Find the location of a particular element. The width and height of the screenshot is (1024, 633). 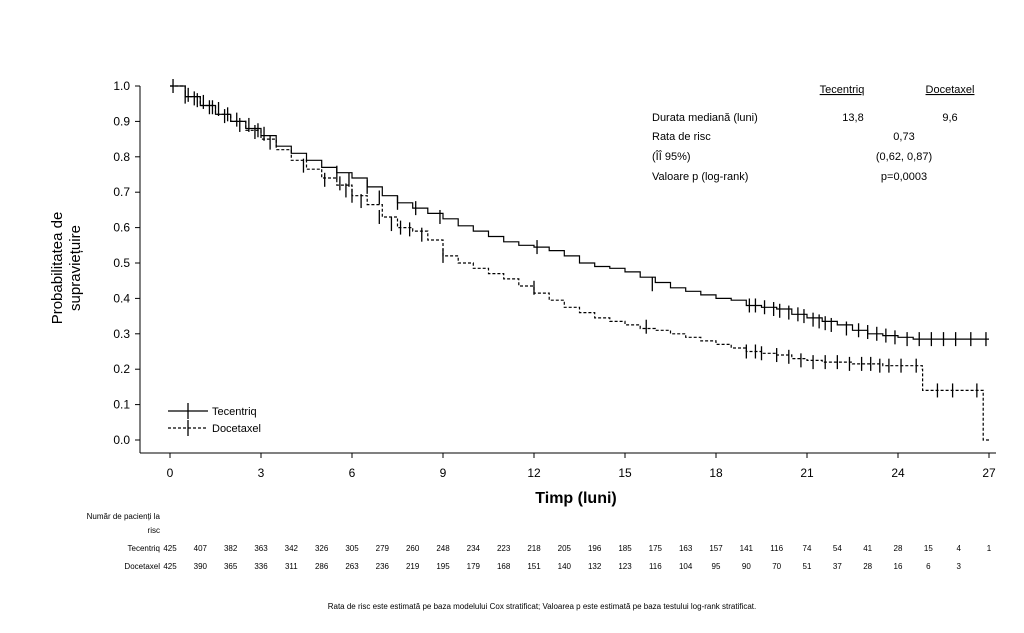

y-tick-label: 0.5 is located at coordinates (121, 263).